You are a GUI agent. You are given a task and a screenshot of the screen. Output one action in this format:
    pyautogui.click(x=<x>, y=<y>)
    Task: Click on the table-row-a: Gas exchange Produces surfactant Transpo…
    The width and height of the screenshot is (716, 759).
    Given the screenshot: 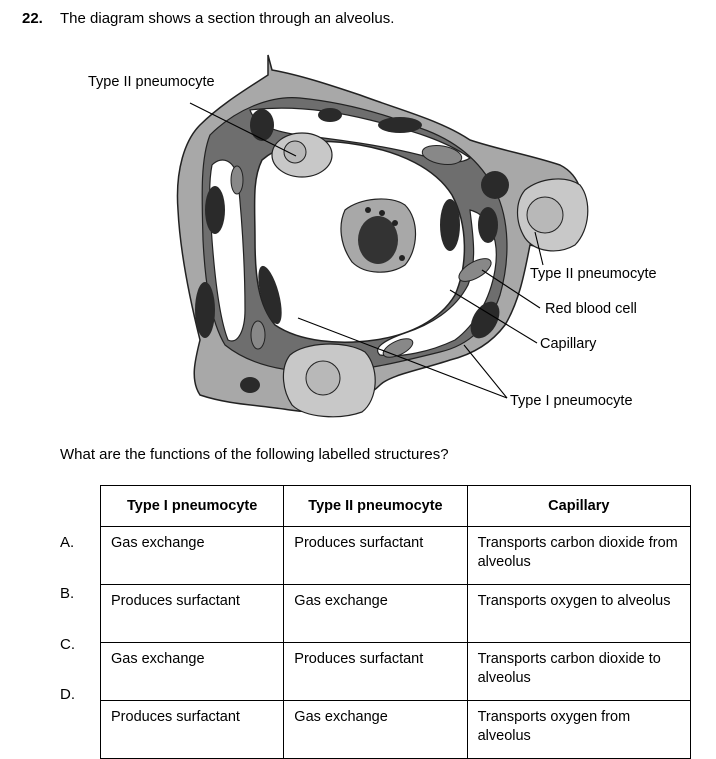 What is the action you would take?
    pyautogui.click(x=395, y=555)
    